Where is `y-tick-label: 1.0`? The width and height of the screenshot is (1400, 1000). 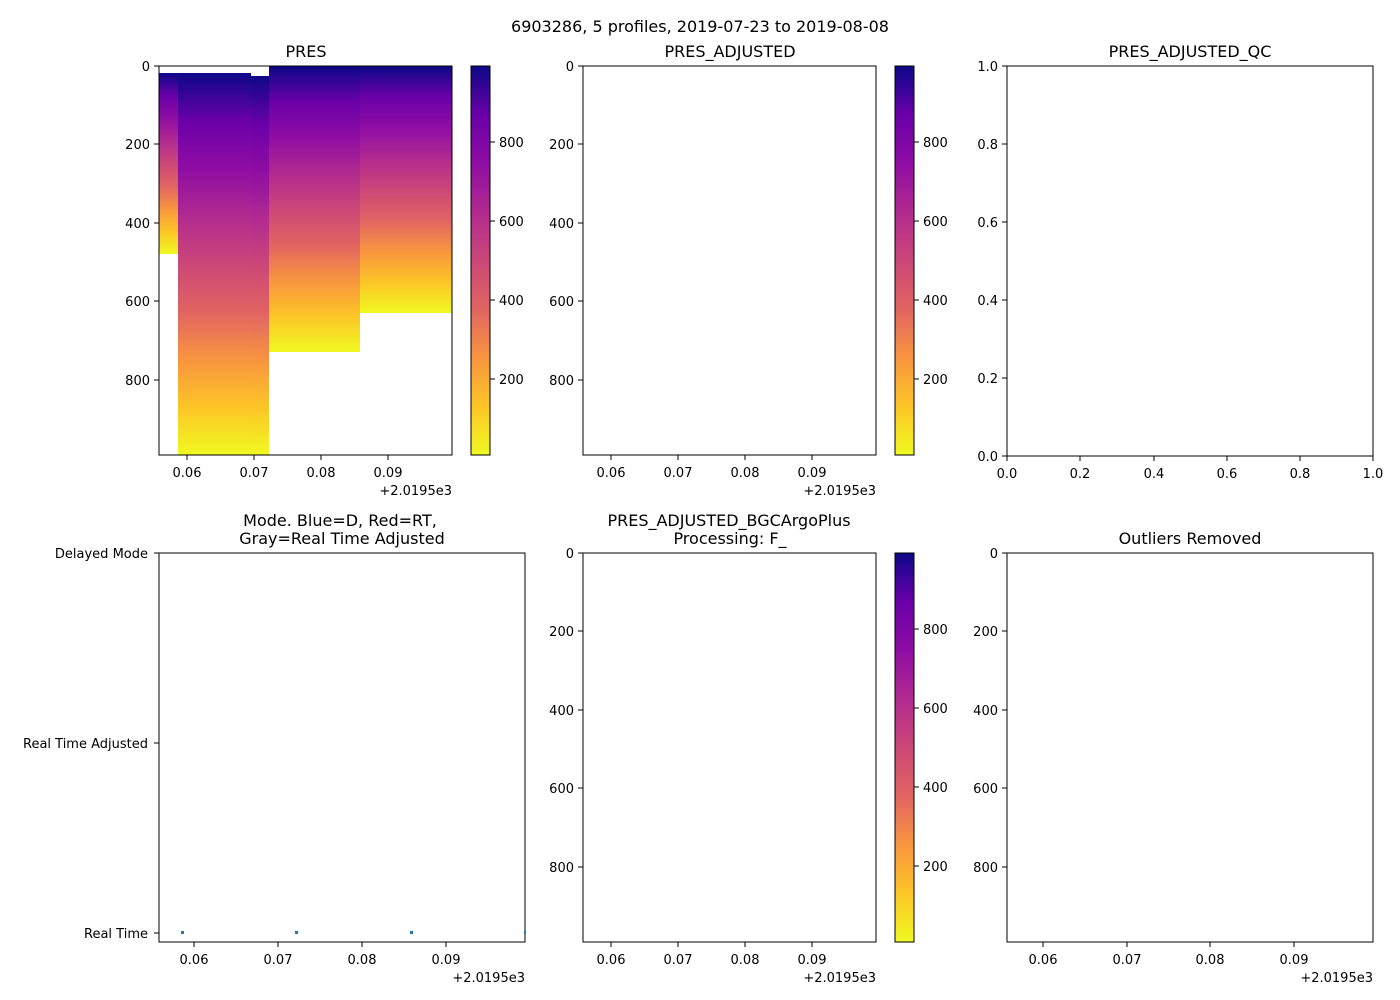 y-tick-label: 1.0 is located at coordinates (987, 67).